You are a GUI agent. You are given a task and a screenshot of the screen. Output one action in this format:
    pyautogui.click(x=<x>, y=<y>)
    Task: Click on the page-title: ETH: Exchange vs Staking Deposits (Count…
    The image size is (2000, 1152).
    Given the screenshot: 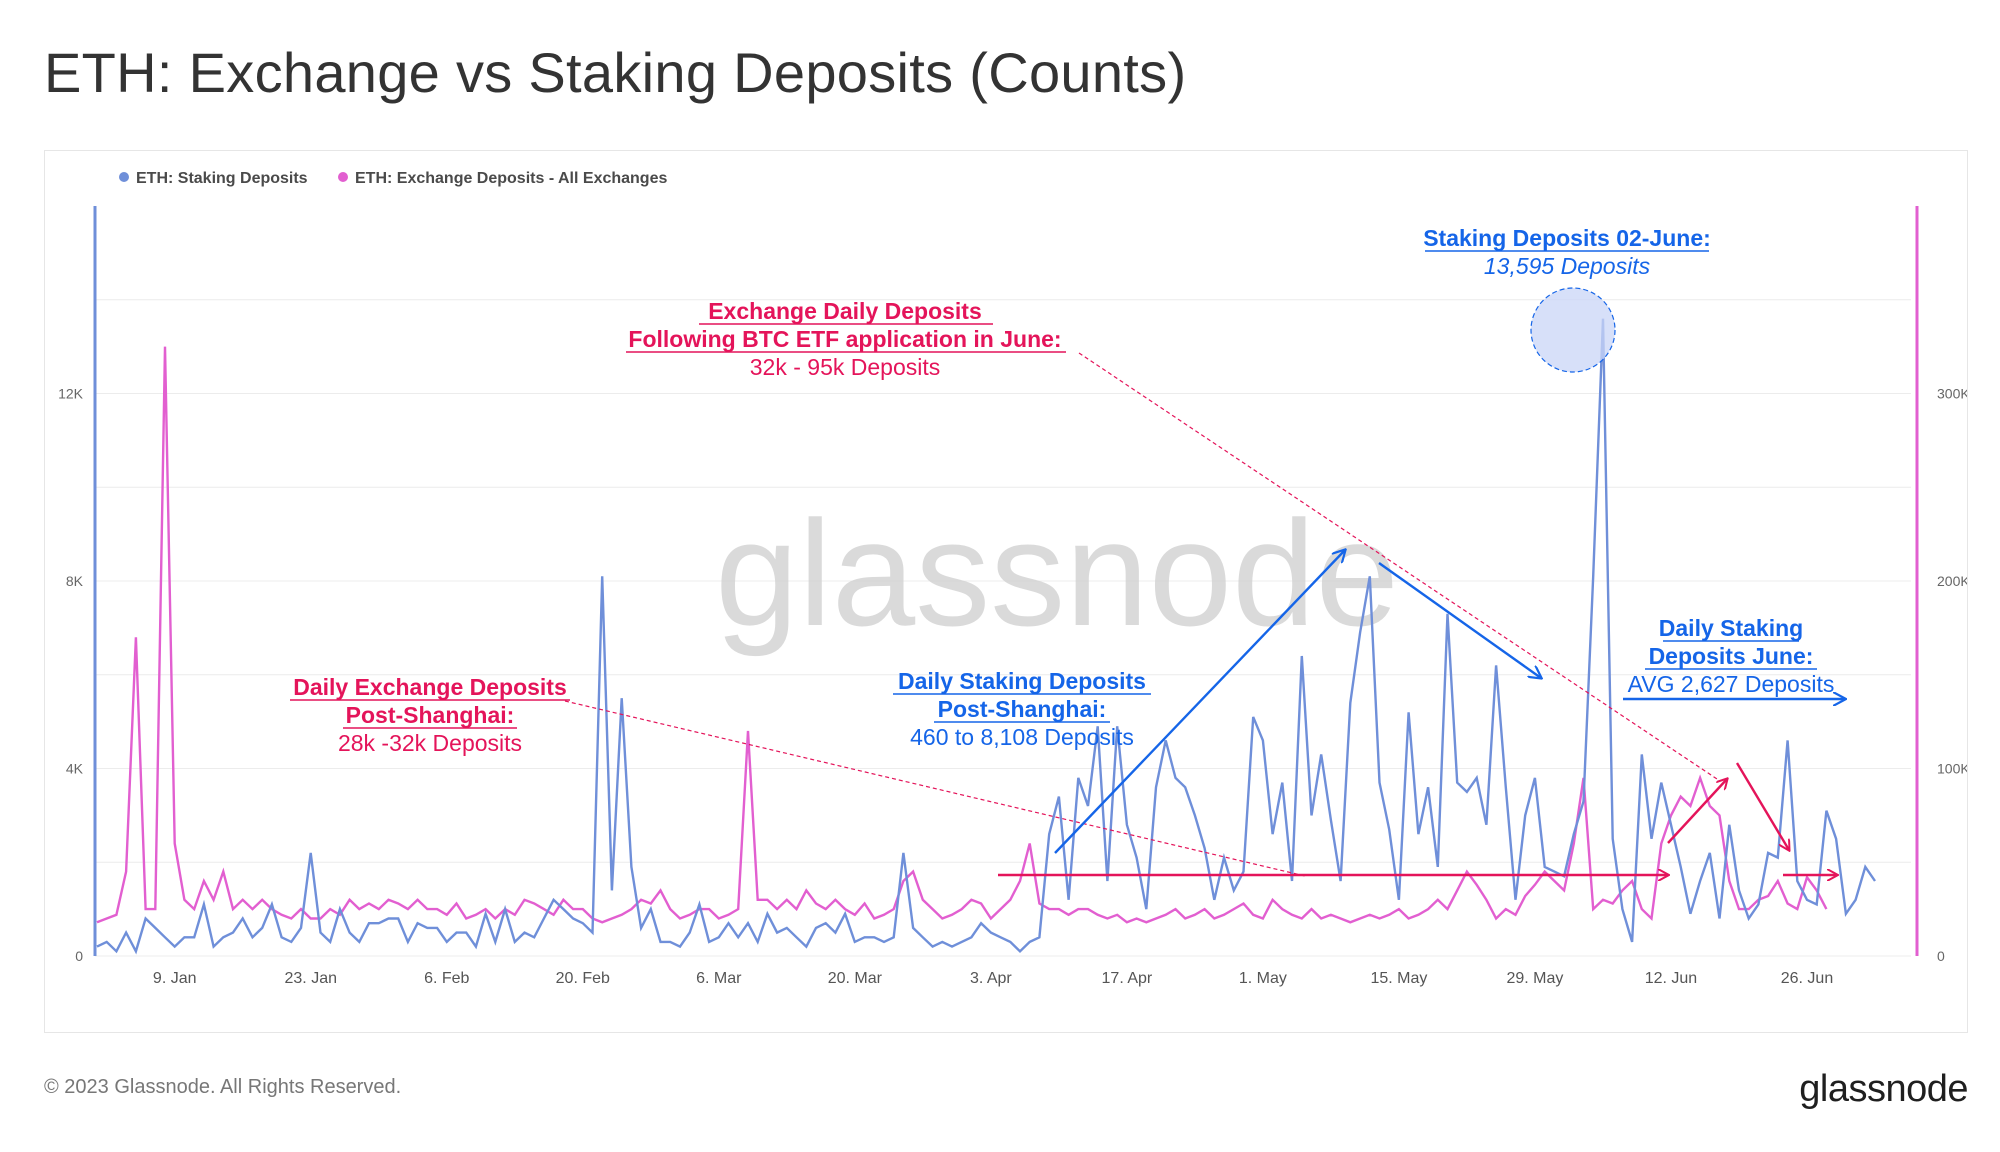 What is the action you would take?
    pyautogui.click(x=615, y=72)
    